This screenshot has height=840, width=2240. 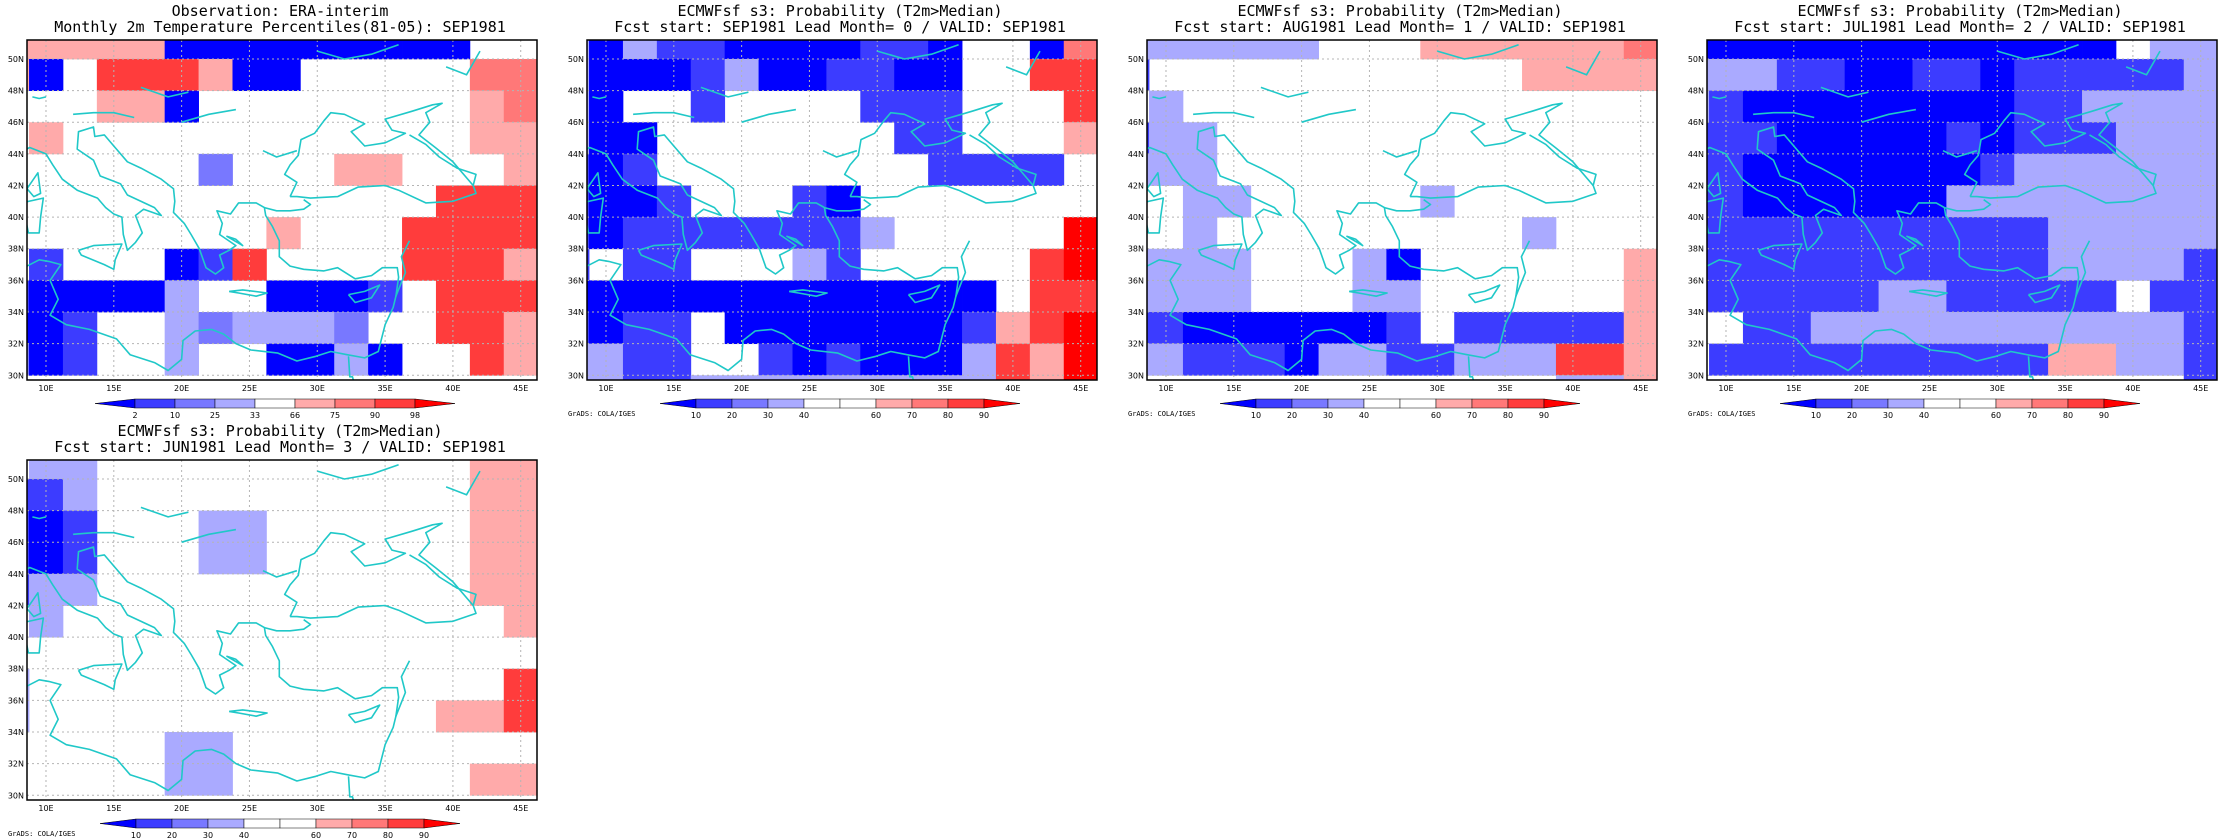 I want to click on lat-tick-label: 40N, so click(x=1696, y=217).